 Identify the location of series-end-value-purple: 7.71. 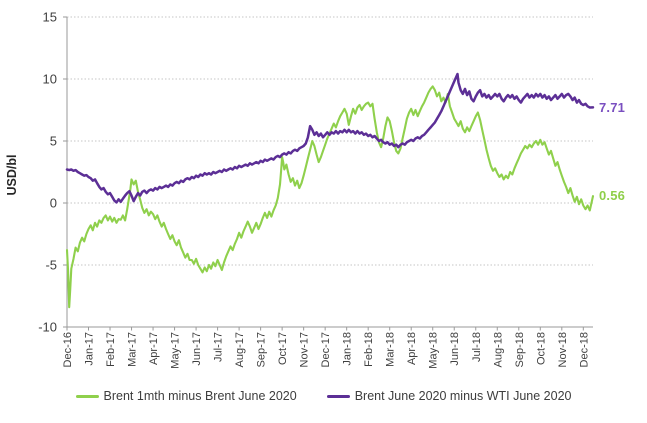
(612, 107).